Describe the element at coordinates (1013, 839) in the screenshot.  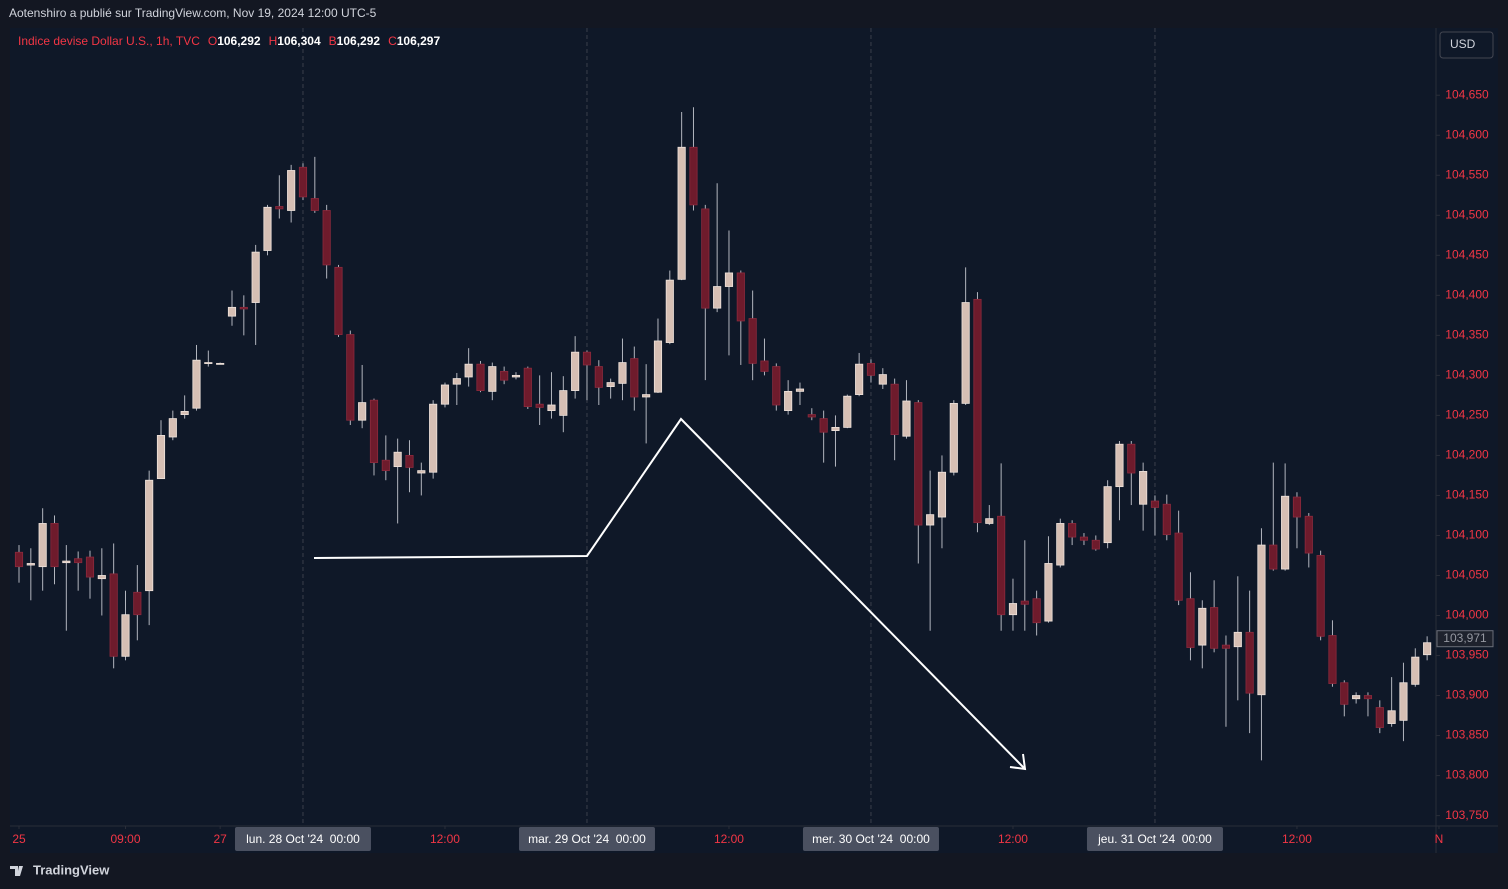
I see `x-tick-label: 12:00` at that location.